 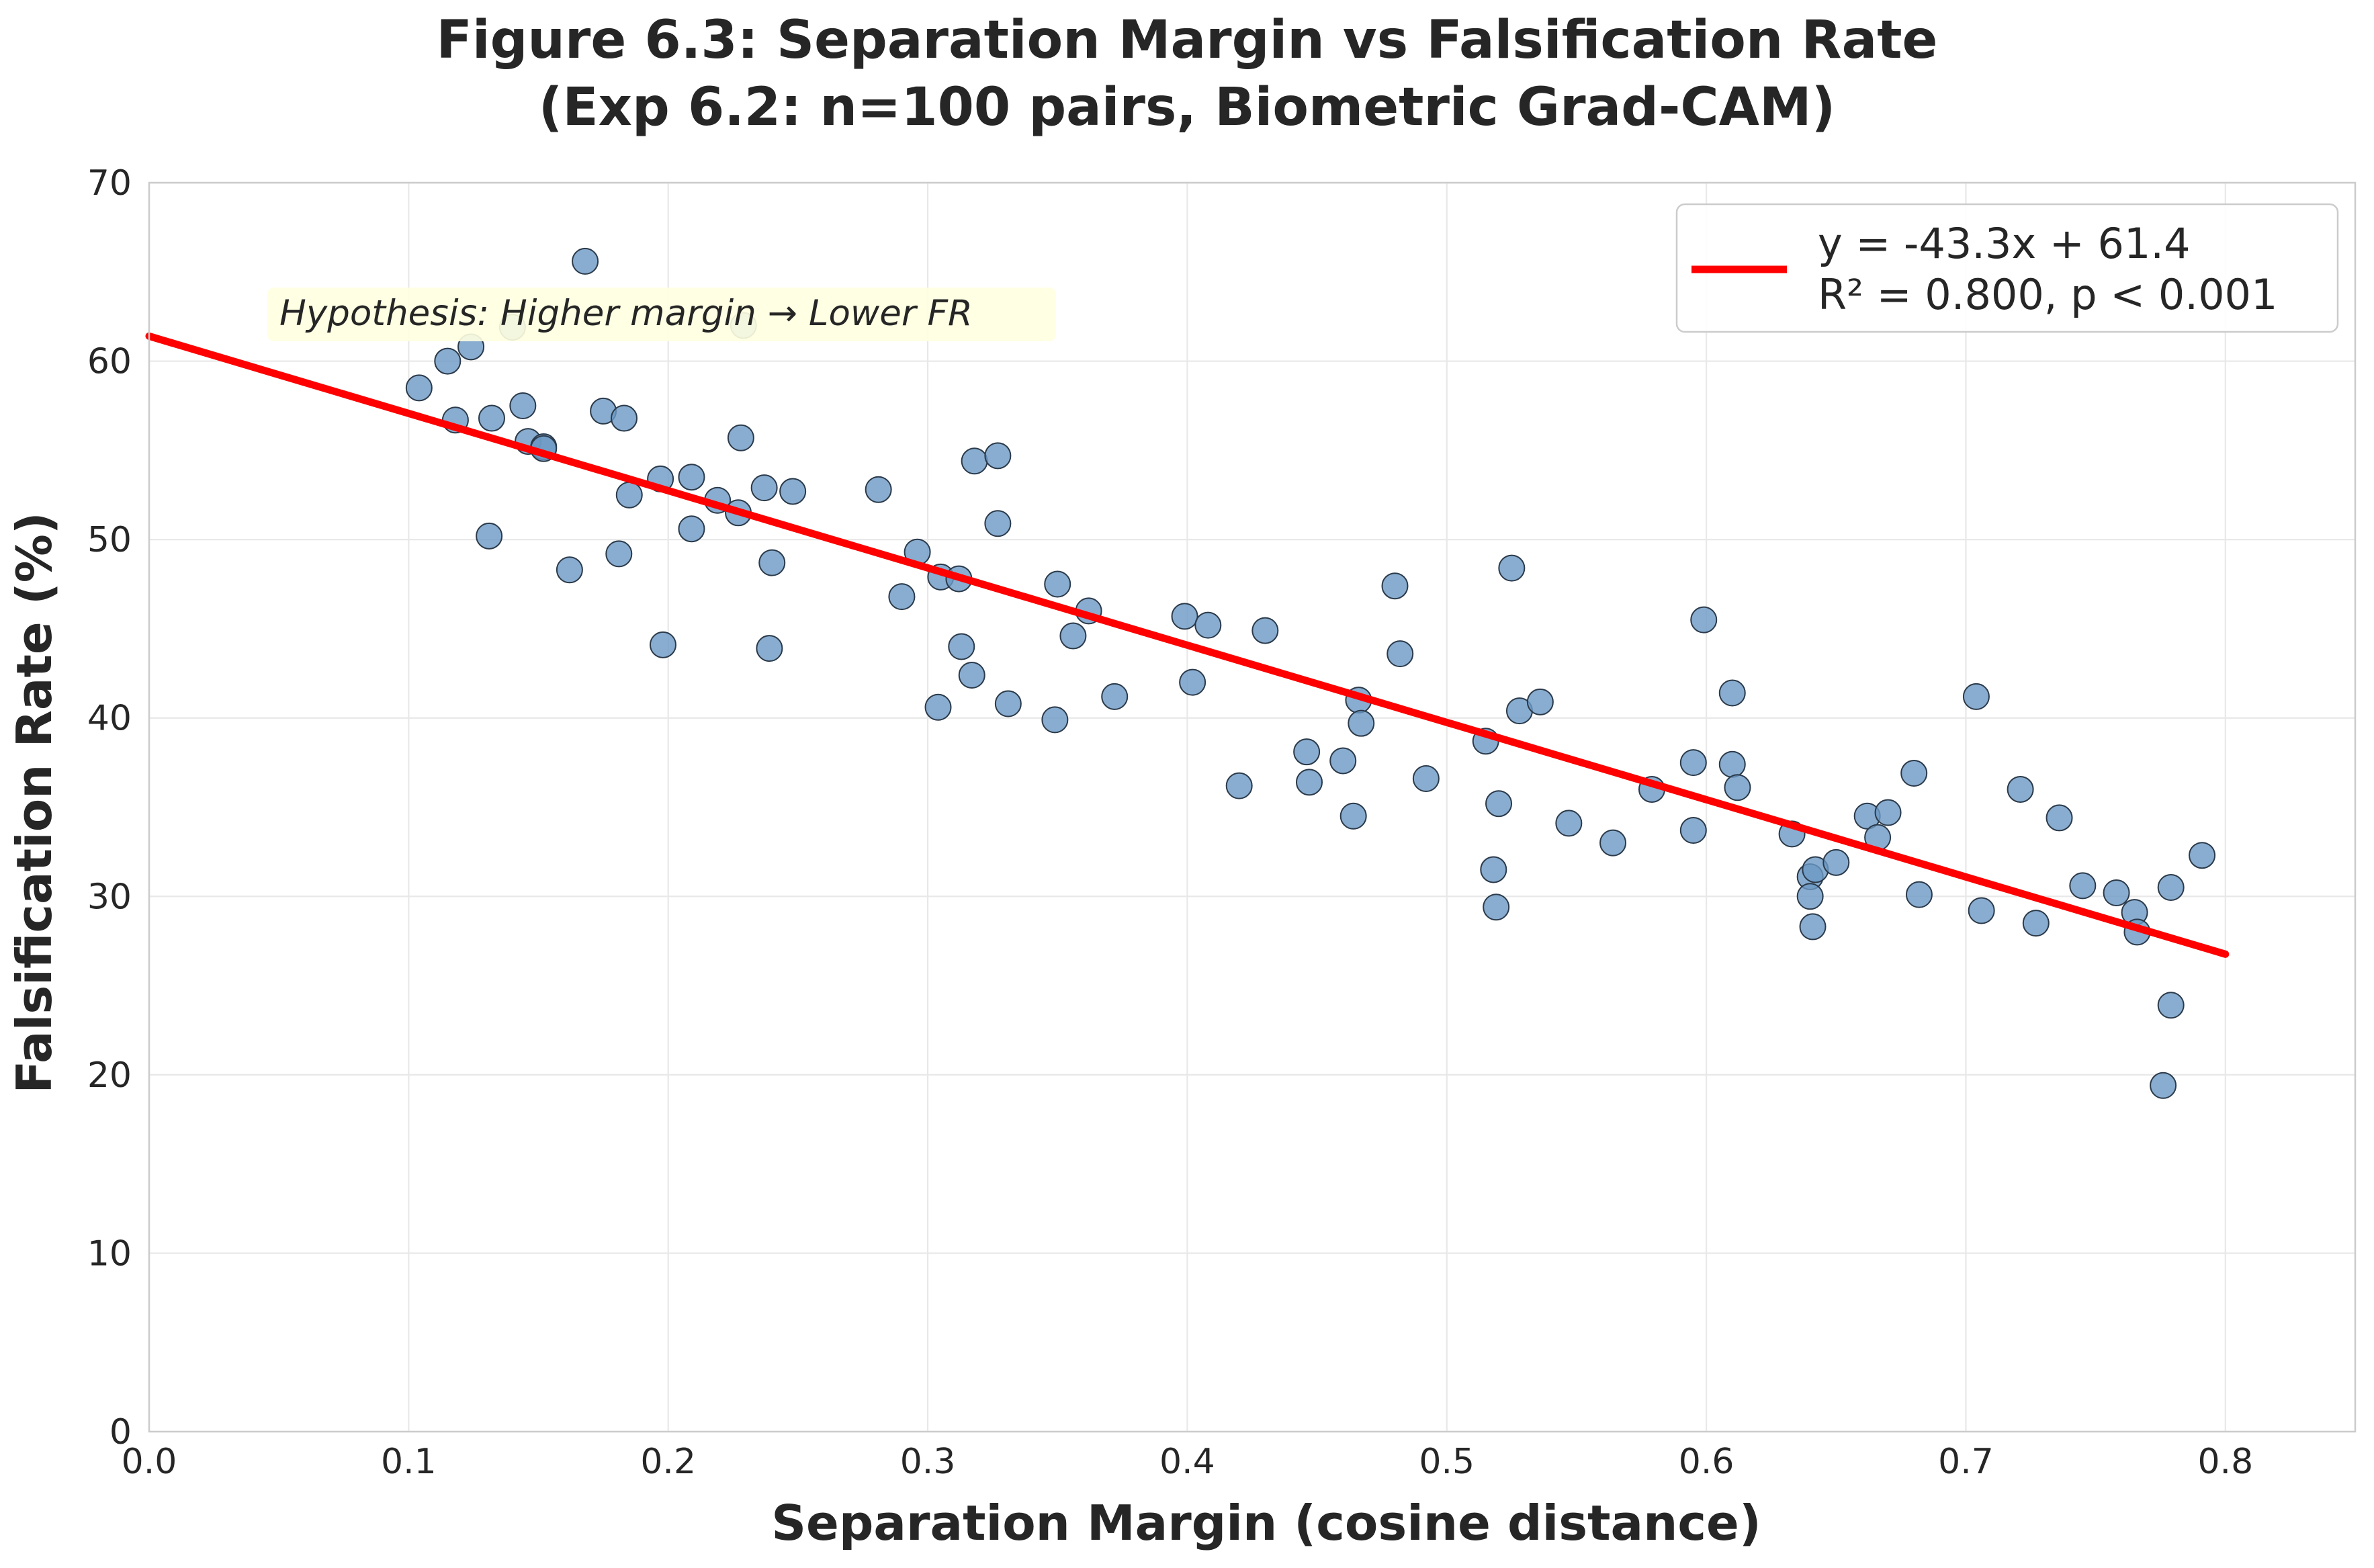 What do you see at coordinates (626, 313) in the screenshot?
I see `annotation-text: Hypothesis: Higher margin → Lower FR` at bounding box center [626, 313].